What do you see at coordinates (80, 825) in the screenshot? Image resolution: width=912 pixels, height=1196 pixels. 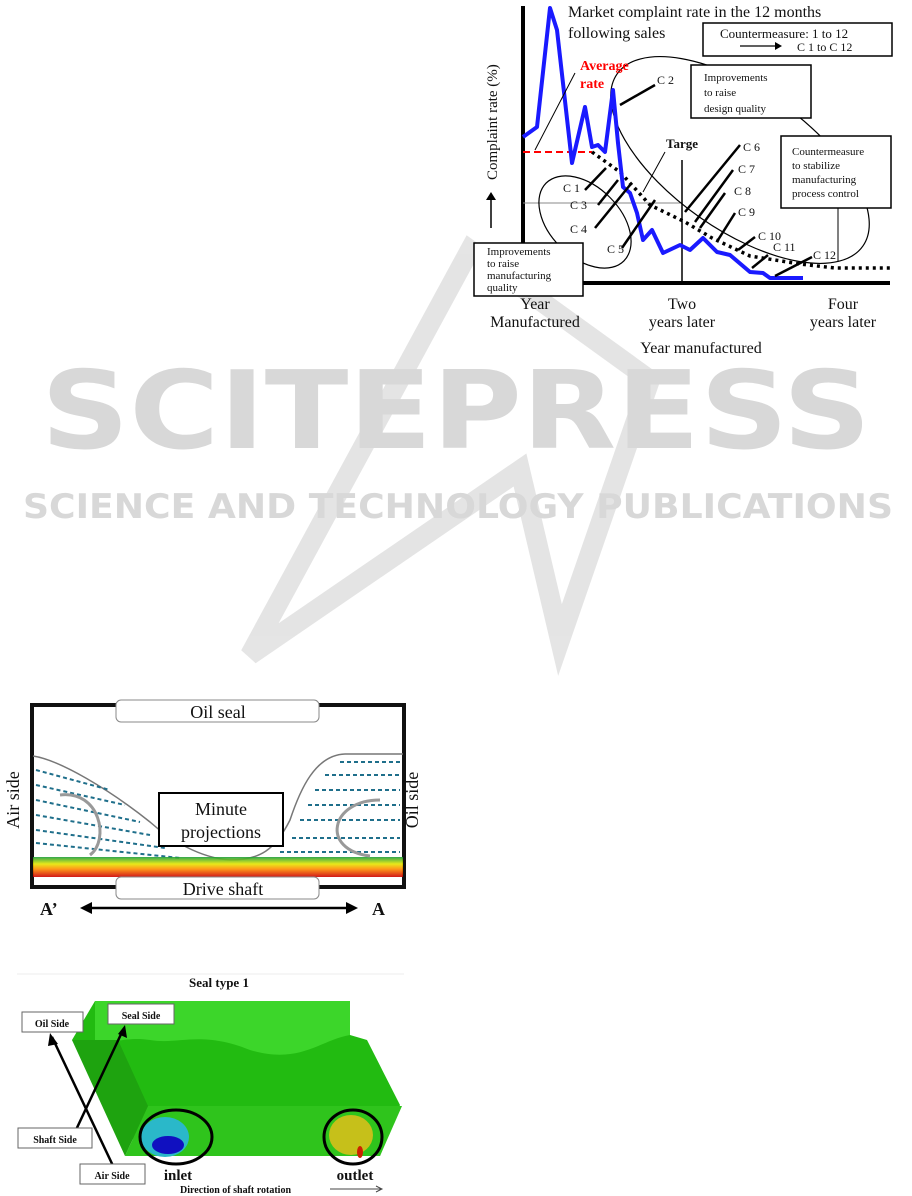 I see `air-side-circulation-arrow` at bounding box center [80, 825].